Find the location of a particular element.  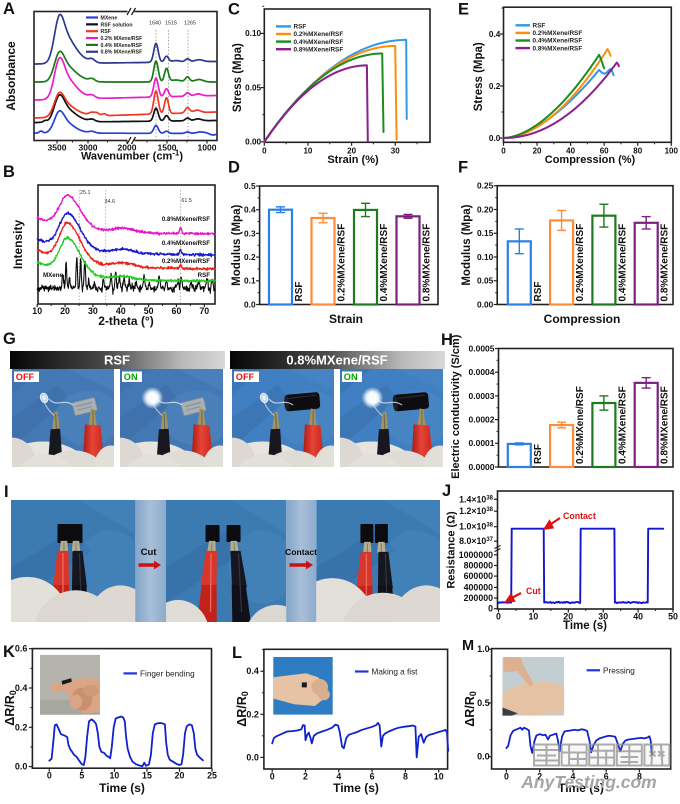

svg-text: 25 is located at coordinates (212, 776).